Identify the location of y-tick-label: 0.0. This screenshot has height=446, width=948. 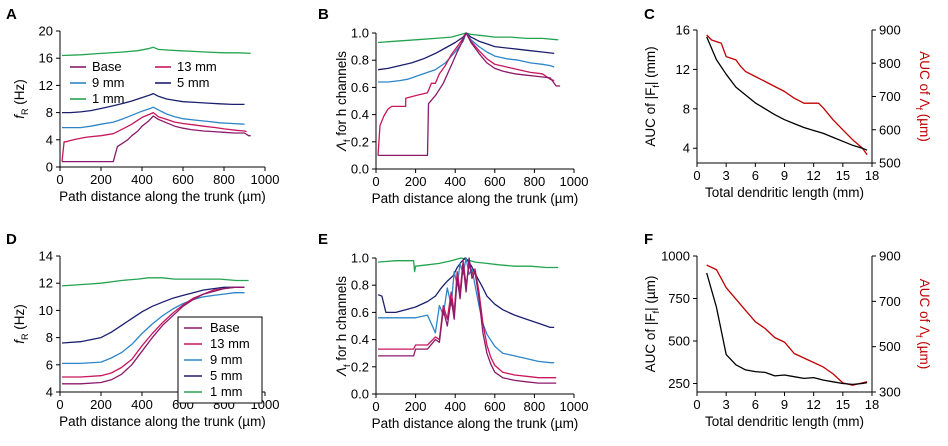
(360, 394).